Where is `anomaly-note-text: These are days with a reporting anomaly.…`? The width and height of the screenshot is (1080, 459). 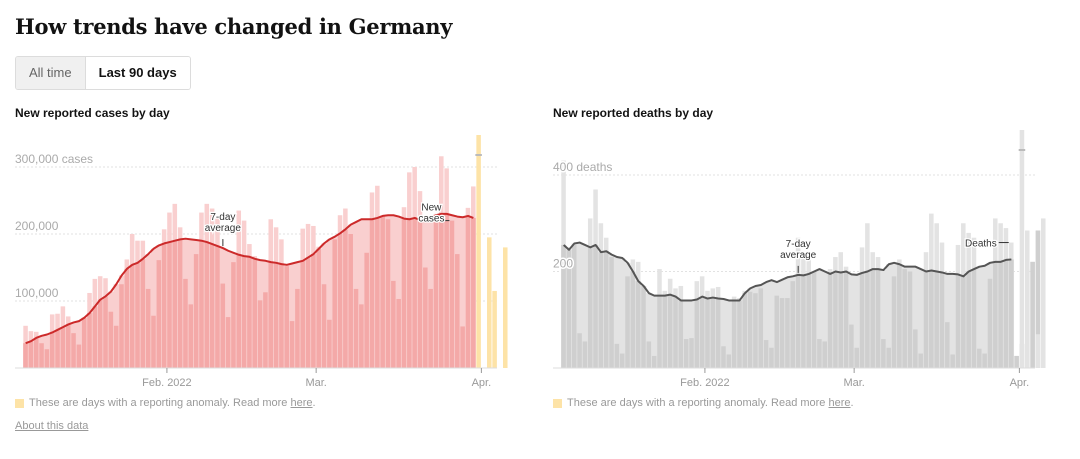
anomaly-note-text: These are days with a reporting anomaly.… is located at coordinates (158, 403).